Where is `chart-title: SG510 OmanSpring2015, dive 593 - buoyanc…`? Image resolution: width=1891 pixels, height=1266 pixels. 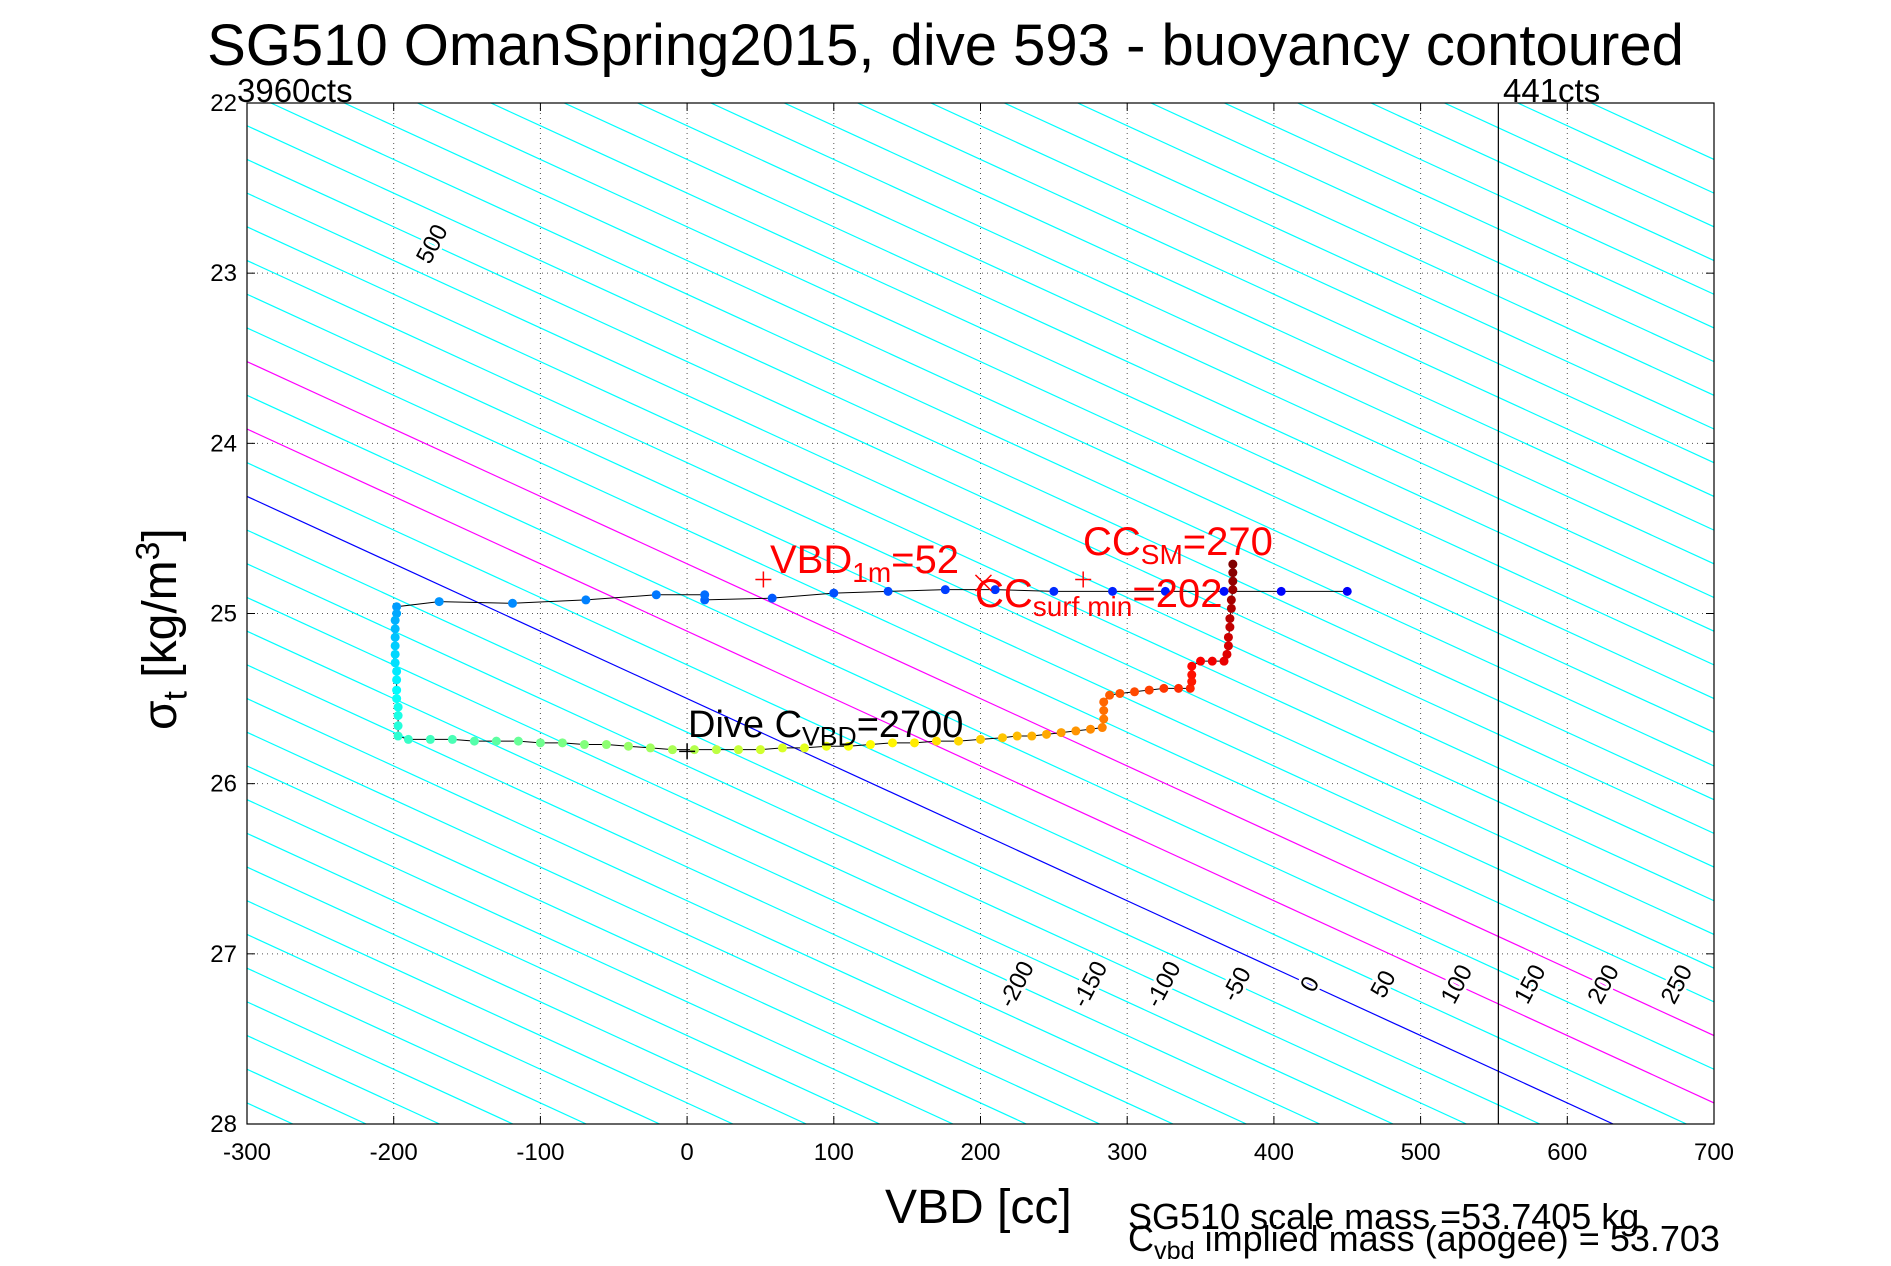 chart-title: SG510 OmanSpring2015, dive 593 - buoyanc… is located at coordinates (945, 45).